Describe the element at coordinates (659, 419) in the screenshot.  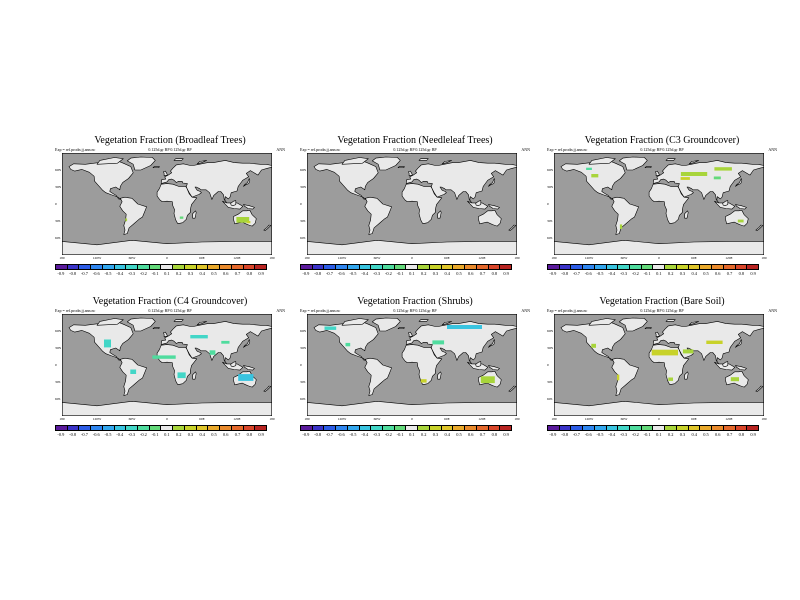
I see `lon-tick-label: 0` at that location.